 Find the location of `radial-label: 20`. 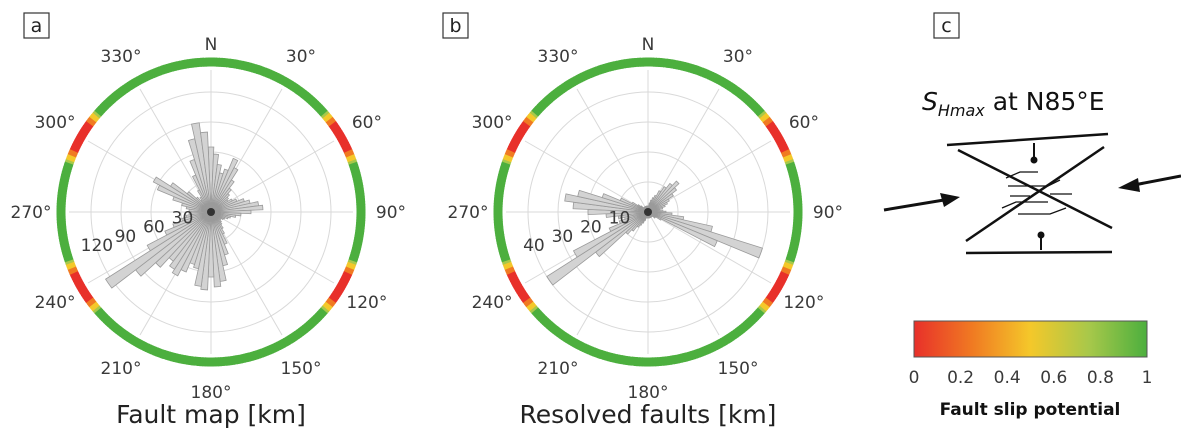

radial-label: 20 is located at coordinates (591, 228).